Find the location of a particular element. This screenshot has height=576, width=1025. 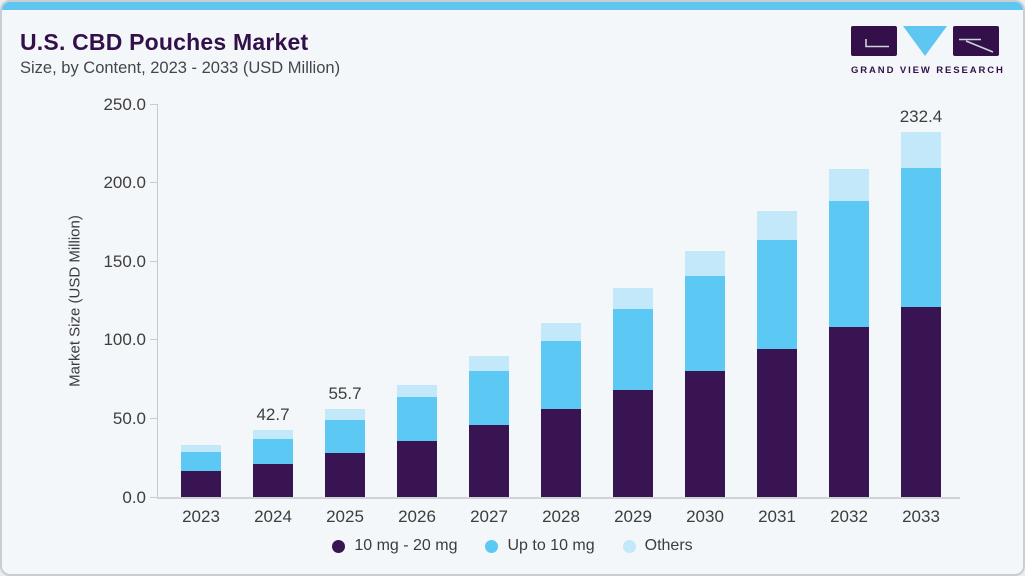

bar-2030-10-mg-20-mg is located at coordinates (705, 433).